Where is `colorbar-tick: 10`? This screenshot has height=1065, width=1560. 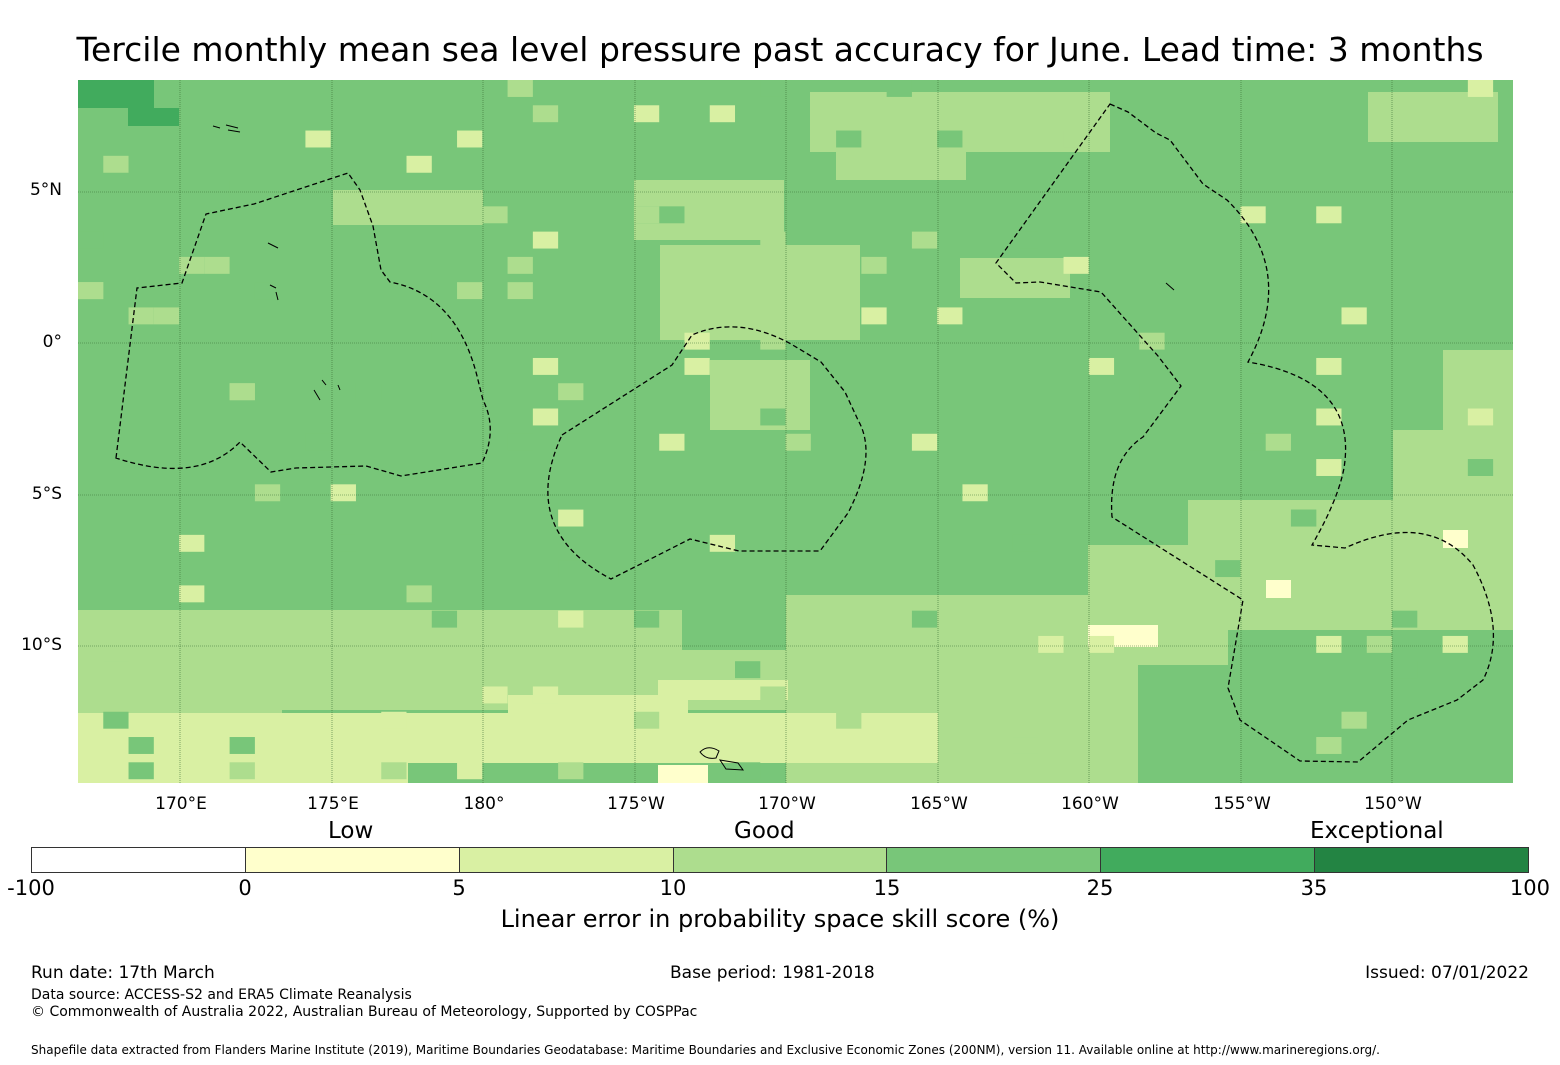
colorbar-tick: 10 is located at coordinates (673, 888).